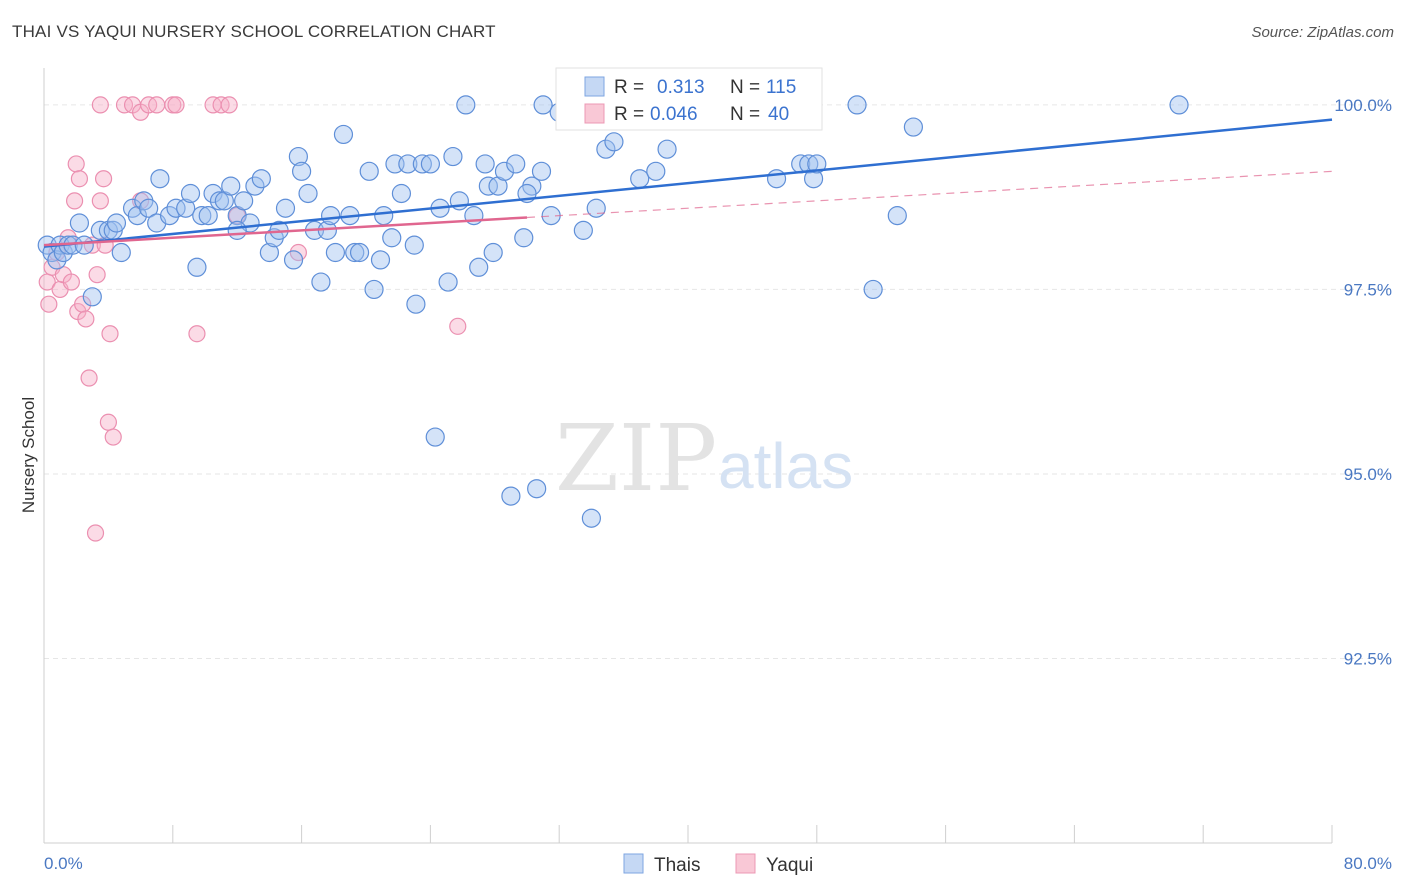 The image size is (1406, 892). What do you see at coordinates (677, 865) in the screenshot?
I see `legend-thais-label: Thais` at bounding box center [677, 865].